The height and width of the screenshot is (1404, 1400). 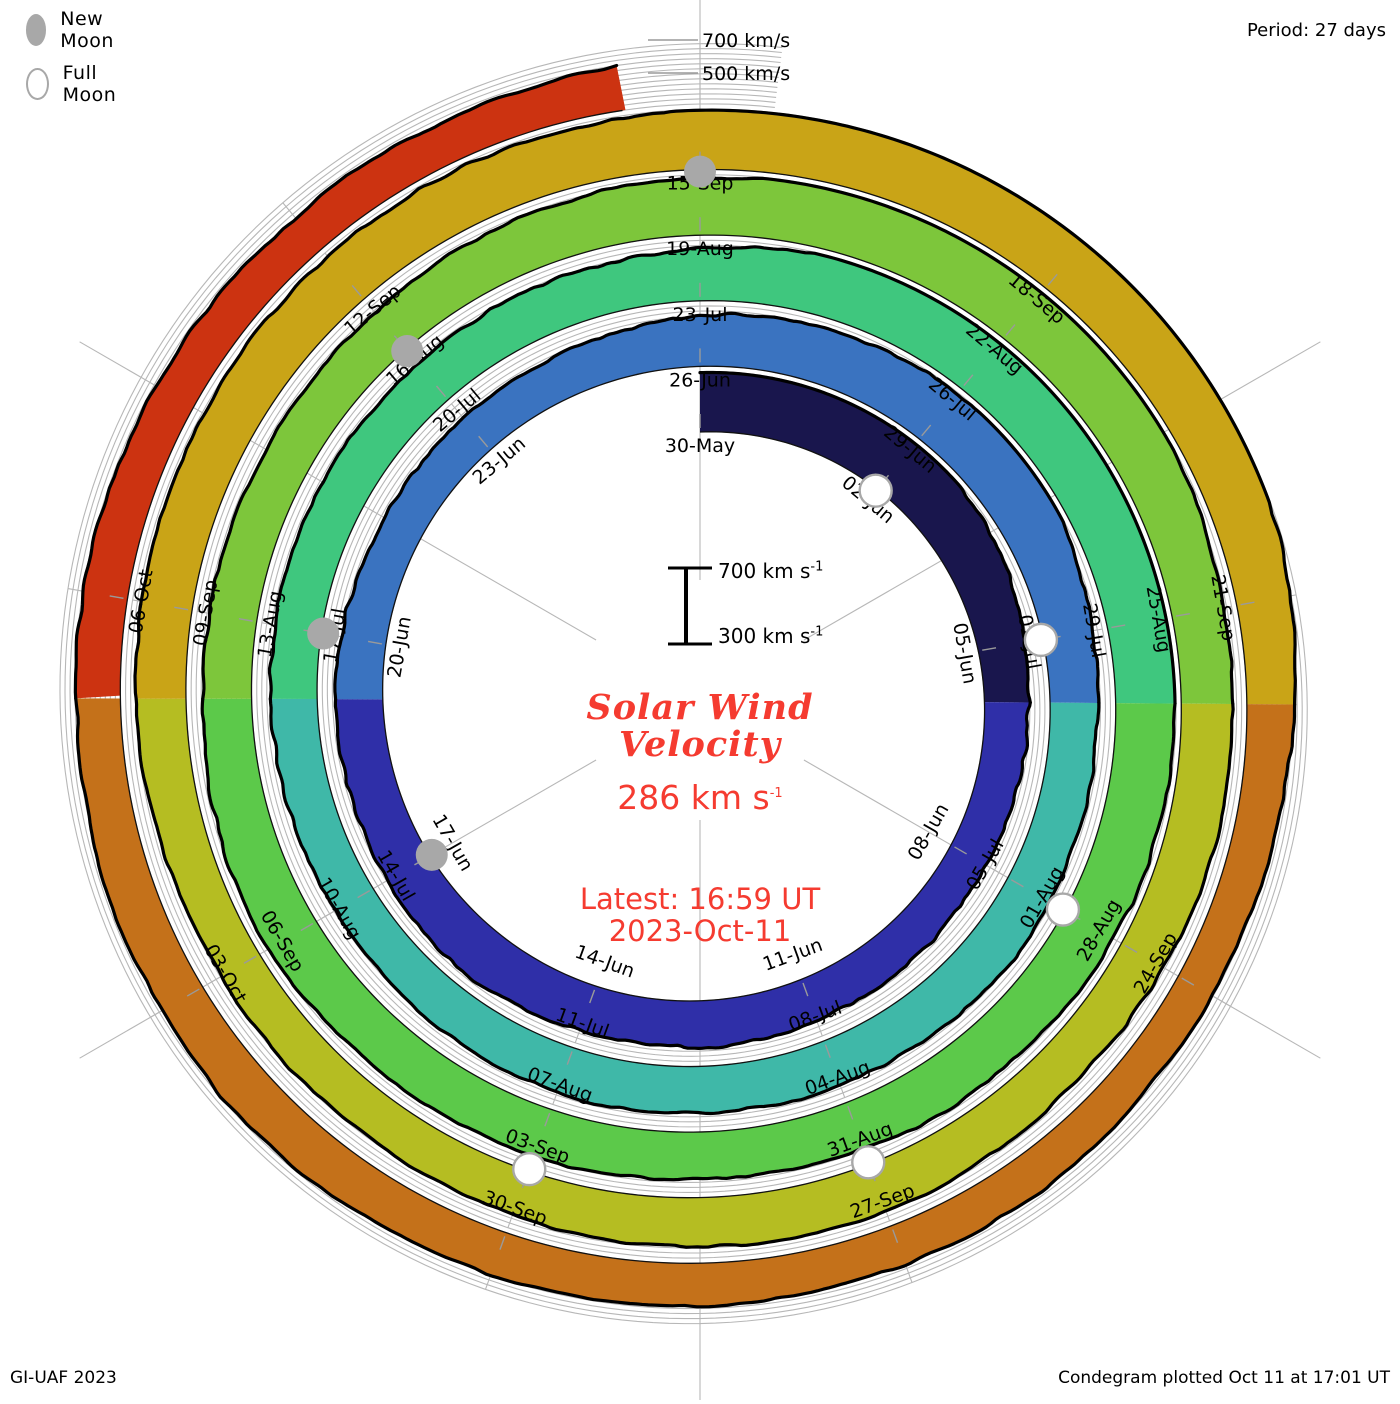 I want to click on radial-tick-500-label: 500 km/s, so click(x=746, y=74).